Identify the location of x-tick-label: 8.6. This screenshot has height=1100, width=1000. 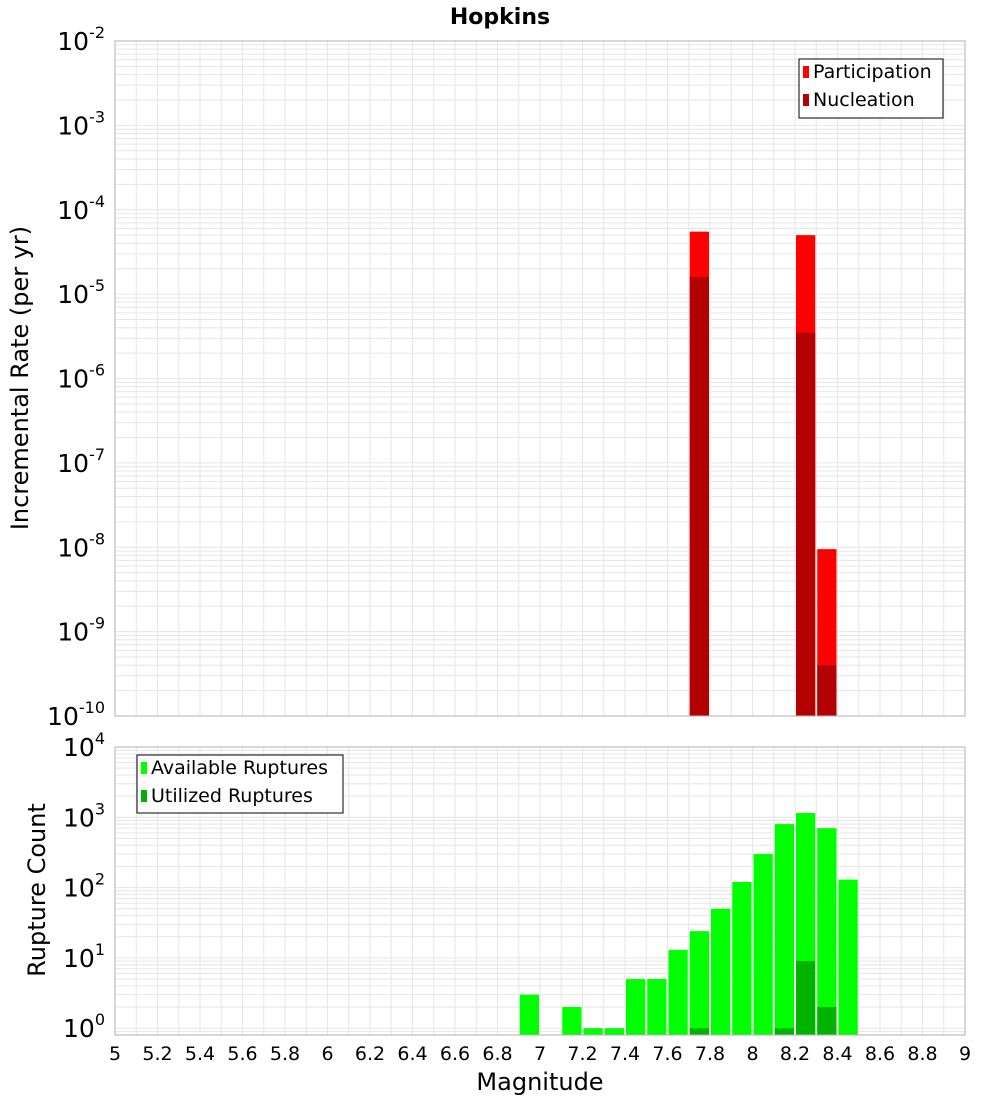
(880, 1054).